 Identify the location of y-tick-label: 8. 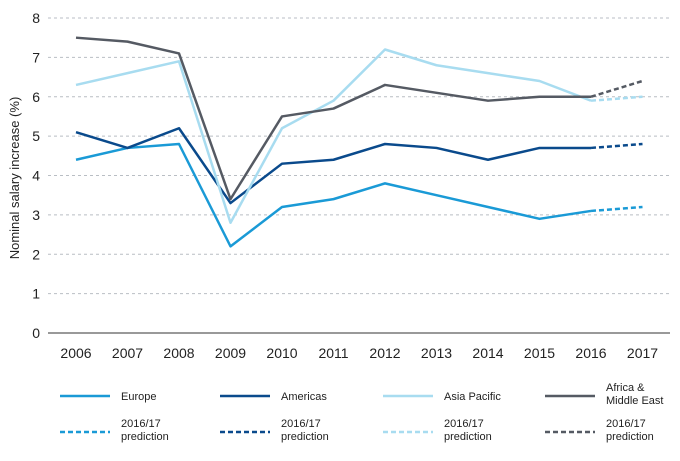
(36, 18).